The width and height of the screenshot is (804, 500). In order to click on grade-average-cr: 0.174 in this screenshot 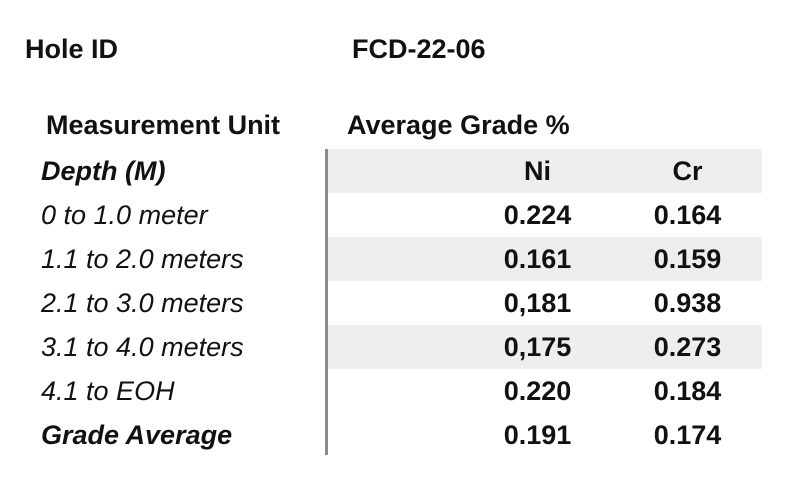, I will do `click(687, 435)`.